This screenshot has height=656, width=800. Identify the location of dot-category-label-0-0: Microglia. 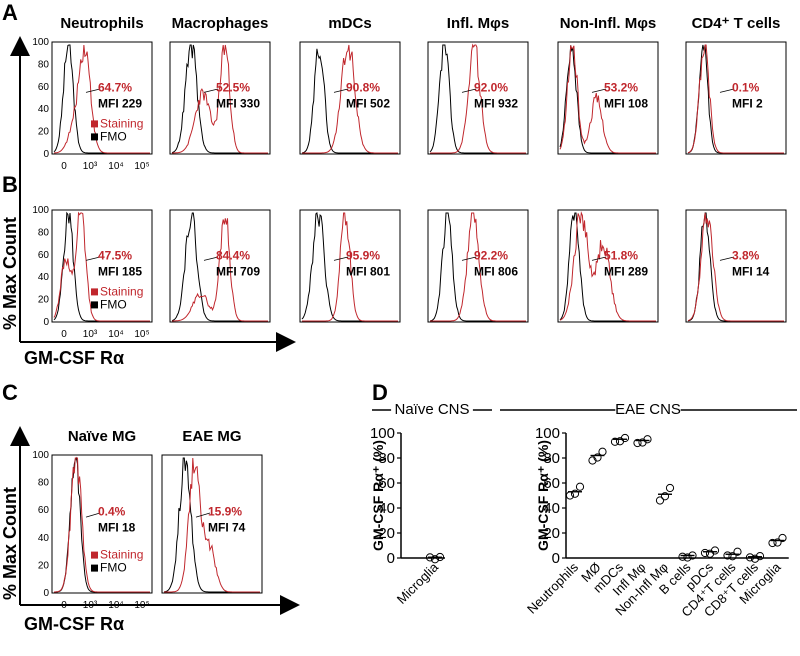
(418, 583).